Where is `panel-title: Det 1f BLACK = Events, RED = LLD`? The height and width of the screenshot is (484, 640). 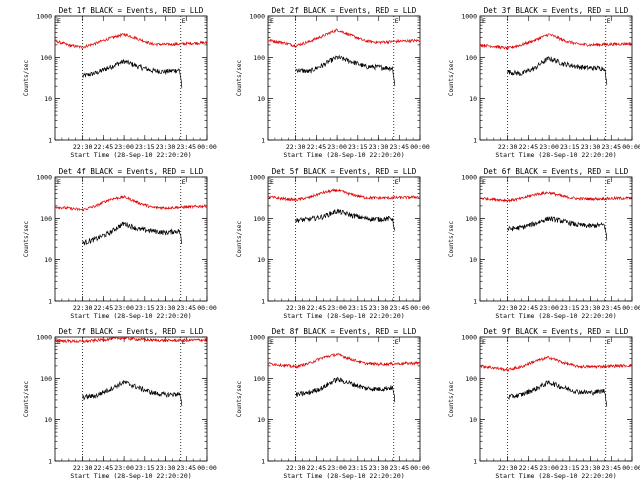
panel-title: Det 1f BLACK = Events, RED = LLD is located at coordinates (131, 10).